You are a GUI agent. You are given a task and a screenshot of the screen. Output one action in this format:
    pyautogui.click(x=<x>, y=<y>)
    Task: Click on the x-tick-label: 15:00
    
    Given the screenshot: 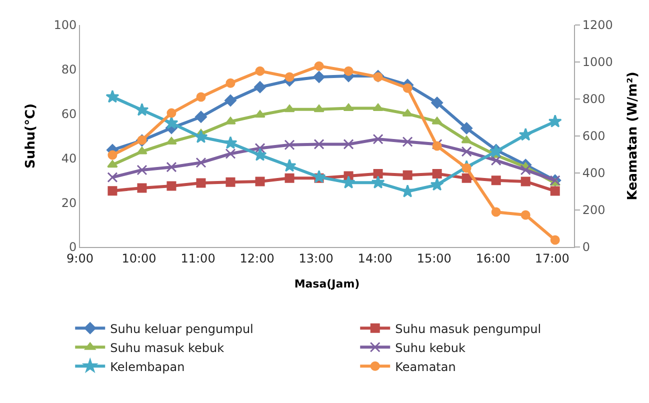 What is the action you would take?
    pyautogui.click(x=434, y=258)
    